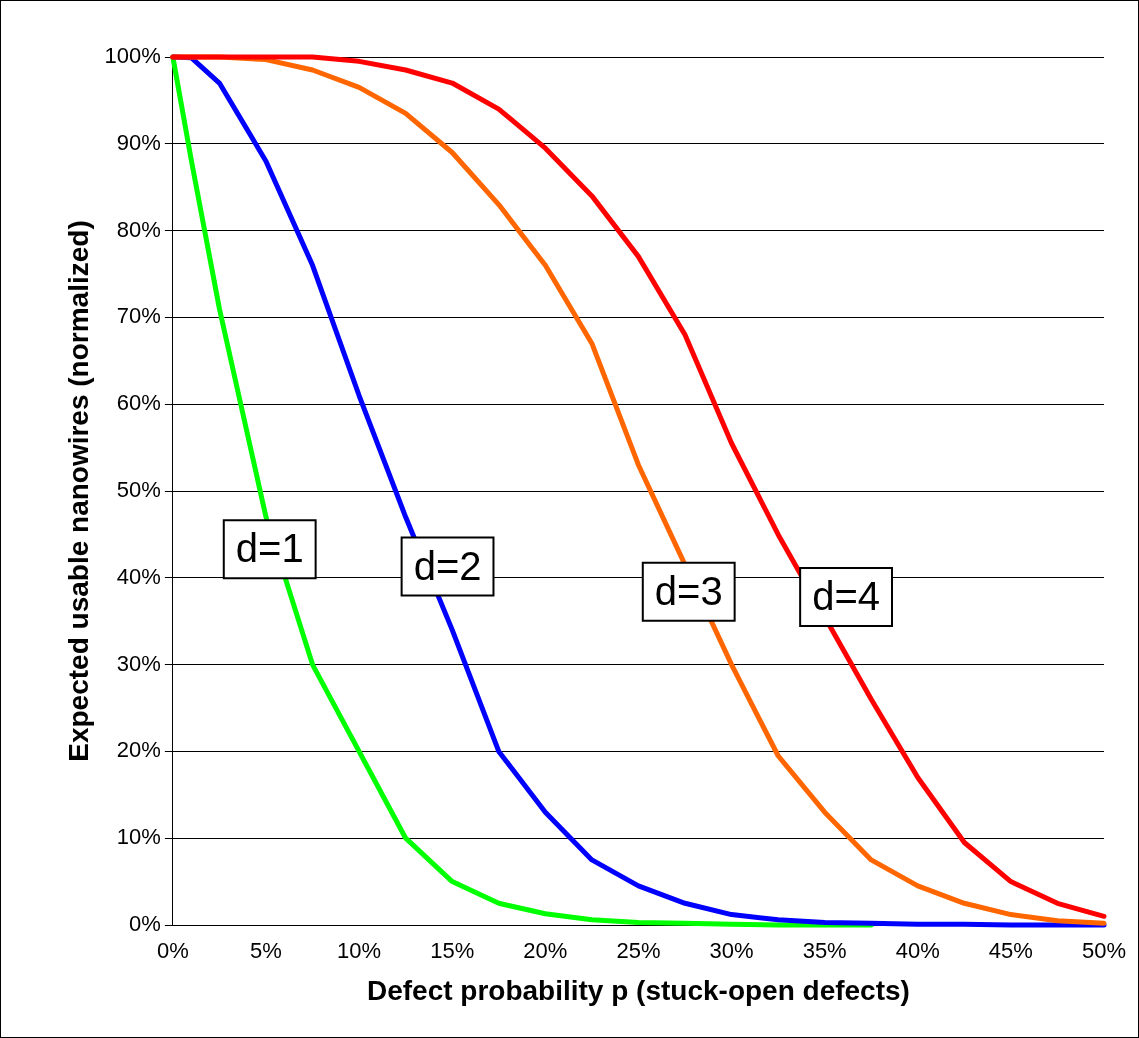 This screenshot has width=1139, height=1038. What do you see at coordinates (1010, 951) in the screenshot?
I see `x-tick-label: 45%` at bounding box center [1010, 951].